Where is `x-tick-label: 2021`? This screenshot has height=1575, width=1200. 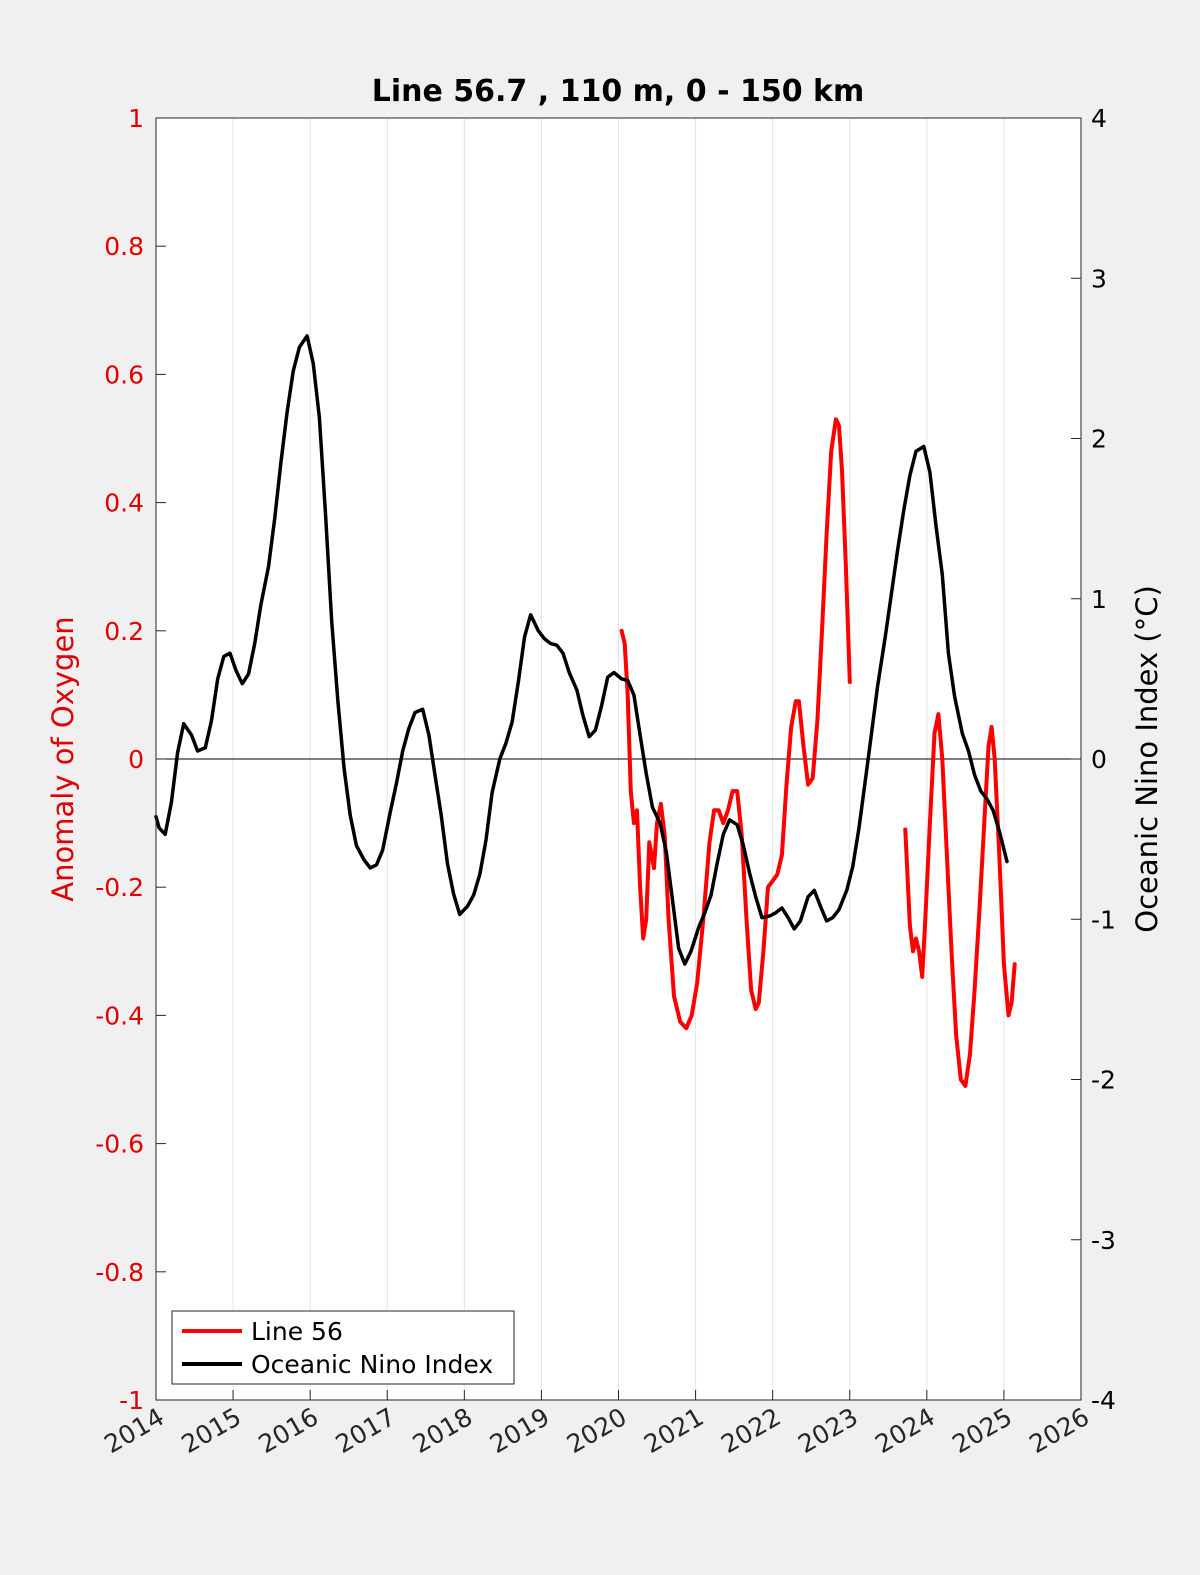 x-tick-label: 2021 is located at coordinates (674, 1430).